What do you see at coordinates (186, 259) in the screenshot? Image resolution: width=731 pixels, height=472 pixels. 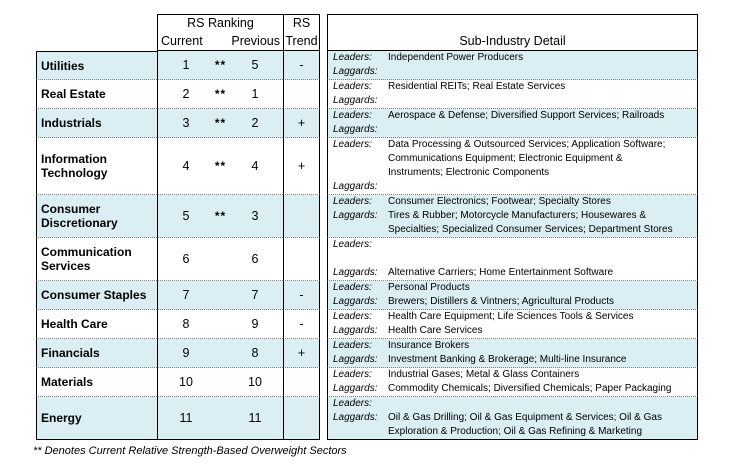 I see `rank-current-value: 6` at bounding box center [186, 259].